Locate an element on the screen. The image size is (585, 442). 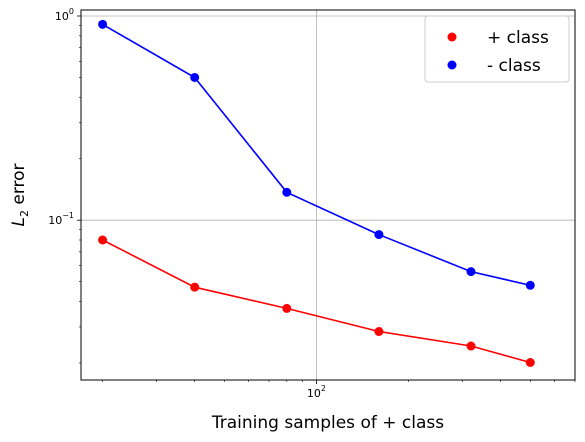
legend-box is located at coordinates (497, 49).